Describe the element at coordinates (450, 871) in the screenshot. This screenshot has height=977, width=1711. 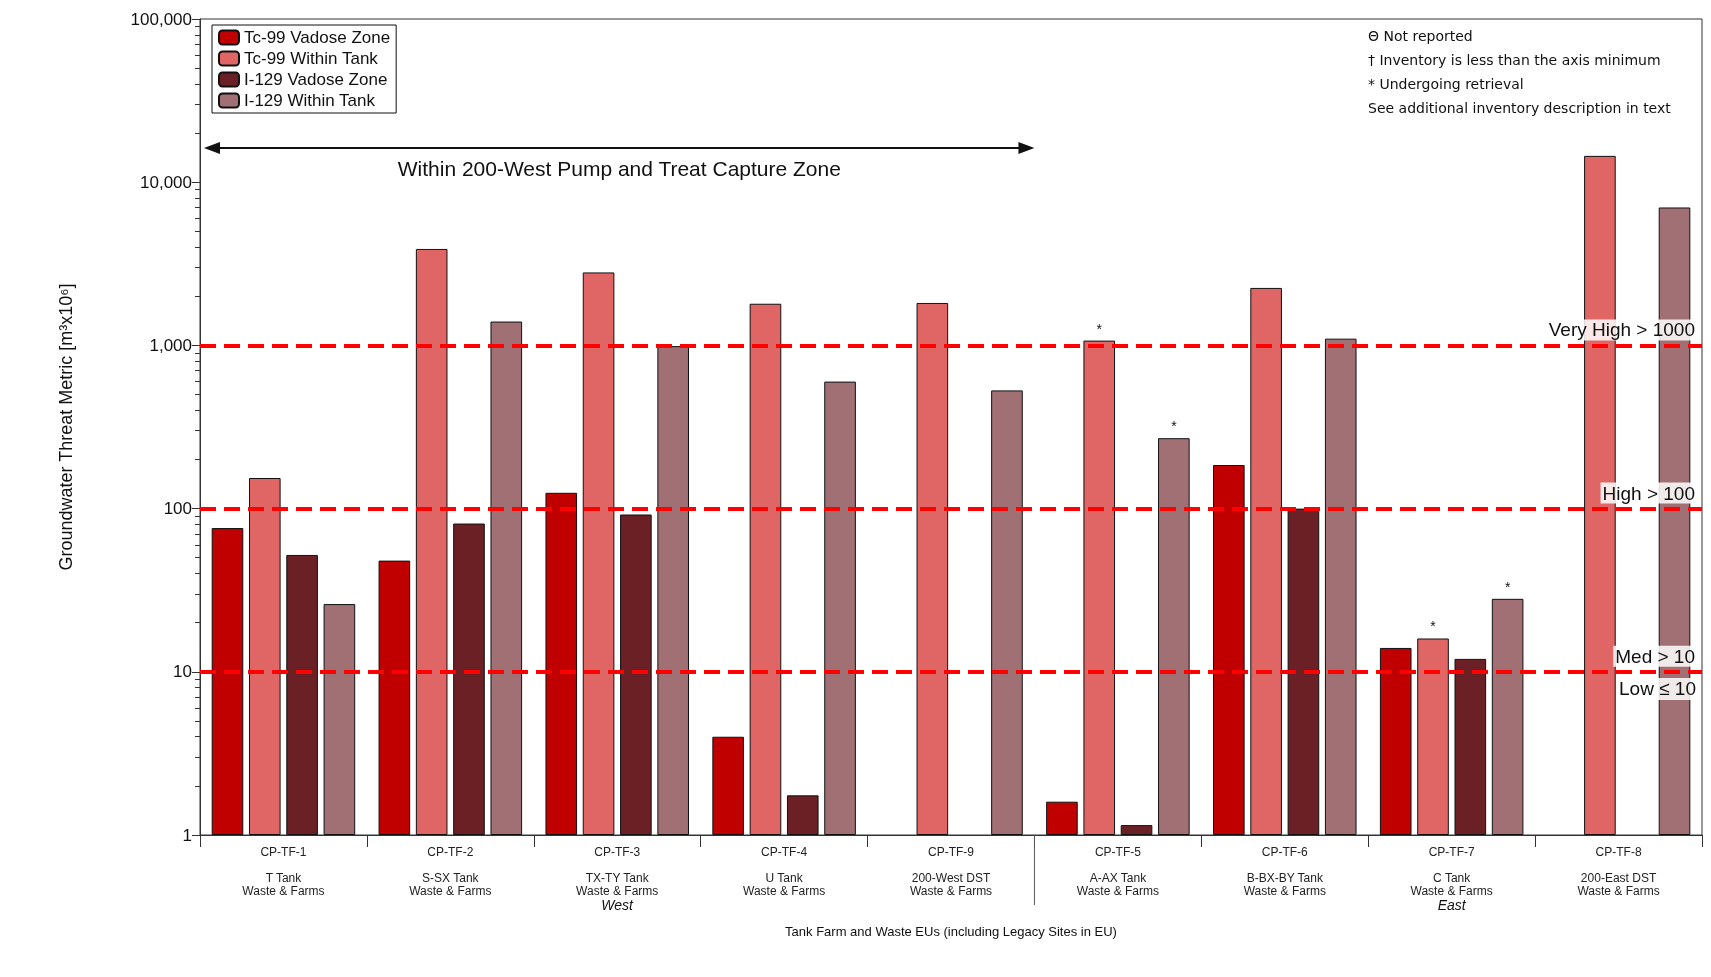
I see `x-tick-label: CP-TF-2 S-SX Tank Waste & Farms` at that location.